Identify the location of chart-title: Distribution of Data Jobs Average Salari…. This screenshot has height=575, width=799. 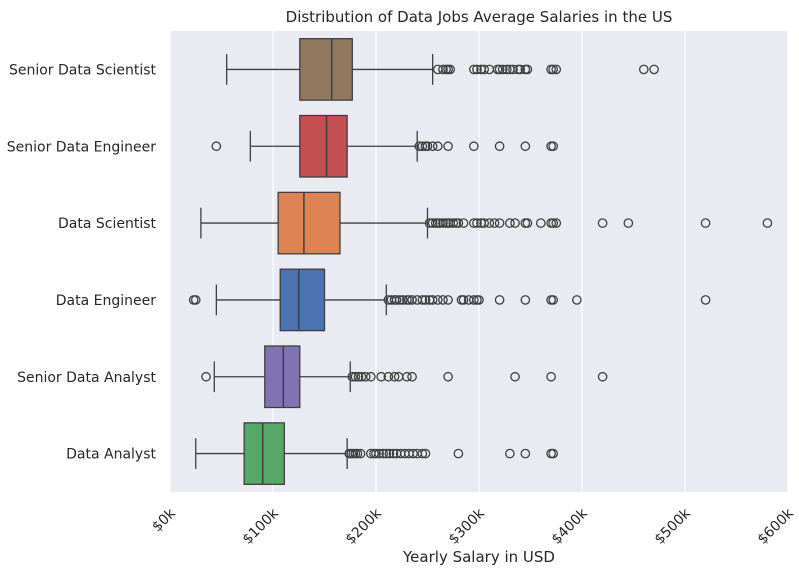
(479, 17).